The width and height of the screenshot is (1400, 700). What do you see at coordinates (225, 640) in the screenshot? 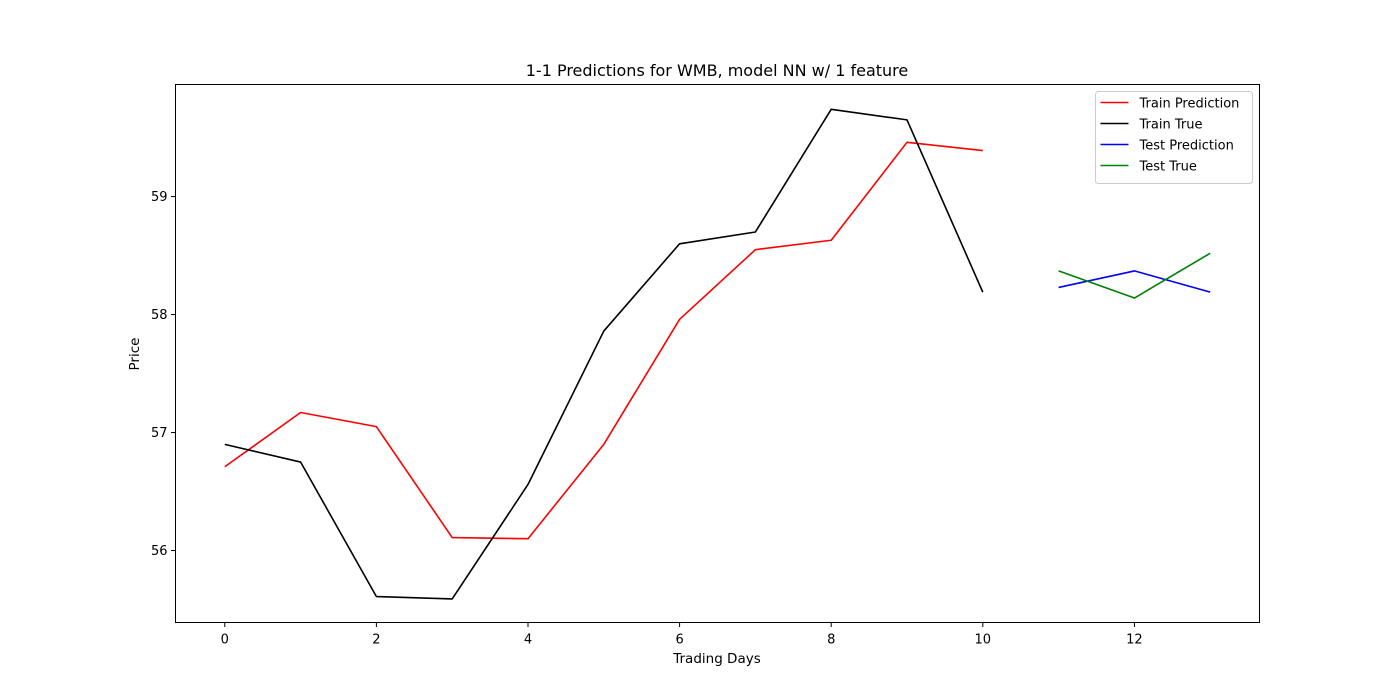
I see `x-tick-label: 0` at bounding box center [225, 640].